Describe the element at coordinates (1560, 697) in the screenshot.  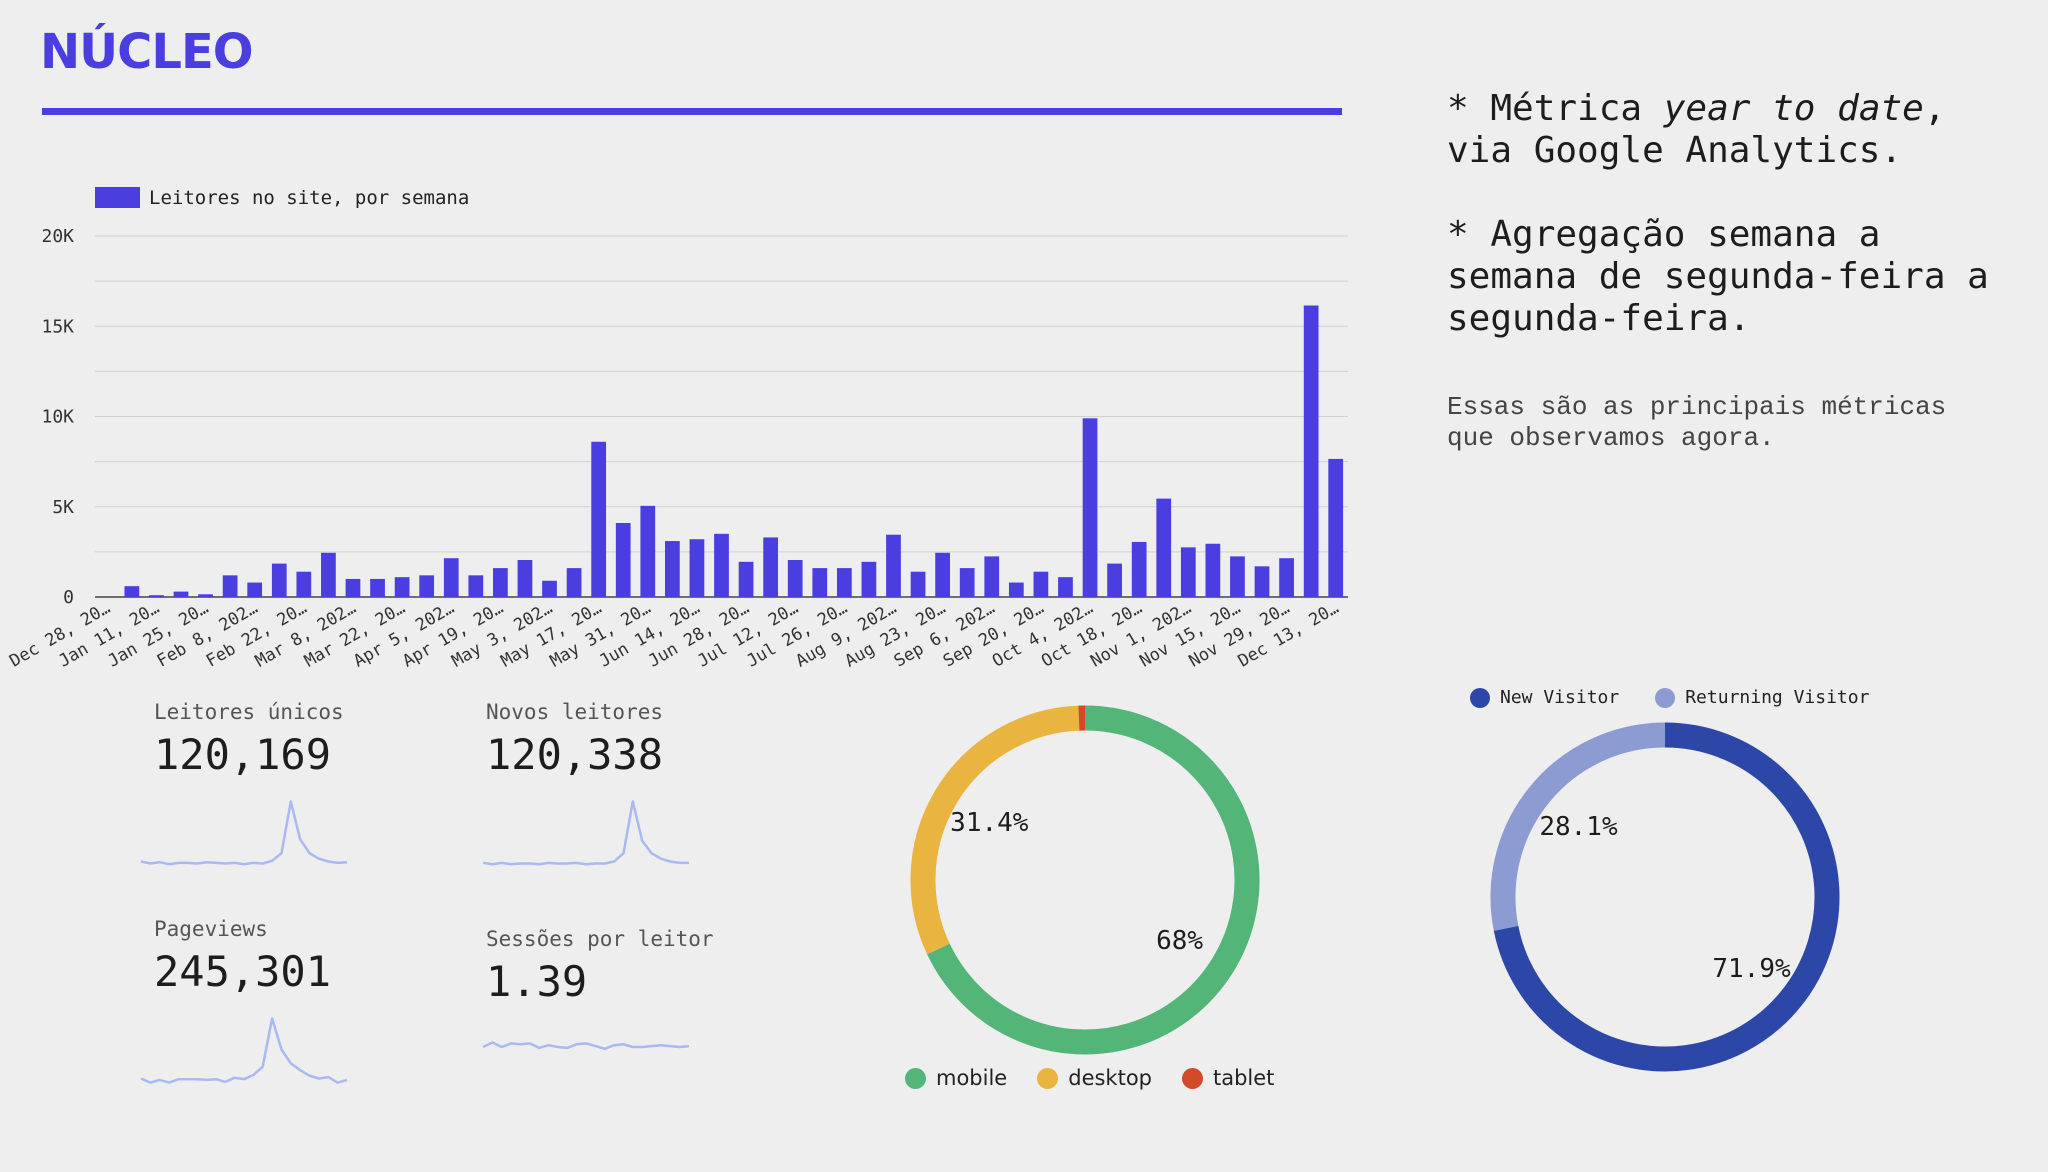
I see `legend-label: New Visitor` at that location.